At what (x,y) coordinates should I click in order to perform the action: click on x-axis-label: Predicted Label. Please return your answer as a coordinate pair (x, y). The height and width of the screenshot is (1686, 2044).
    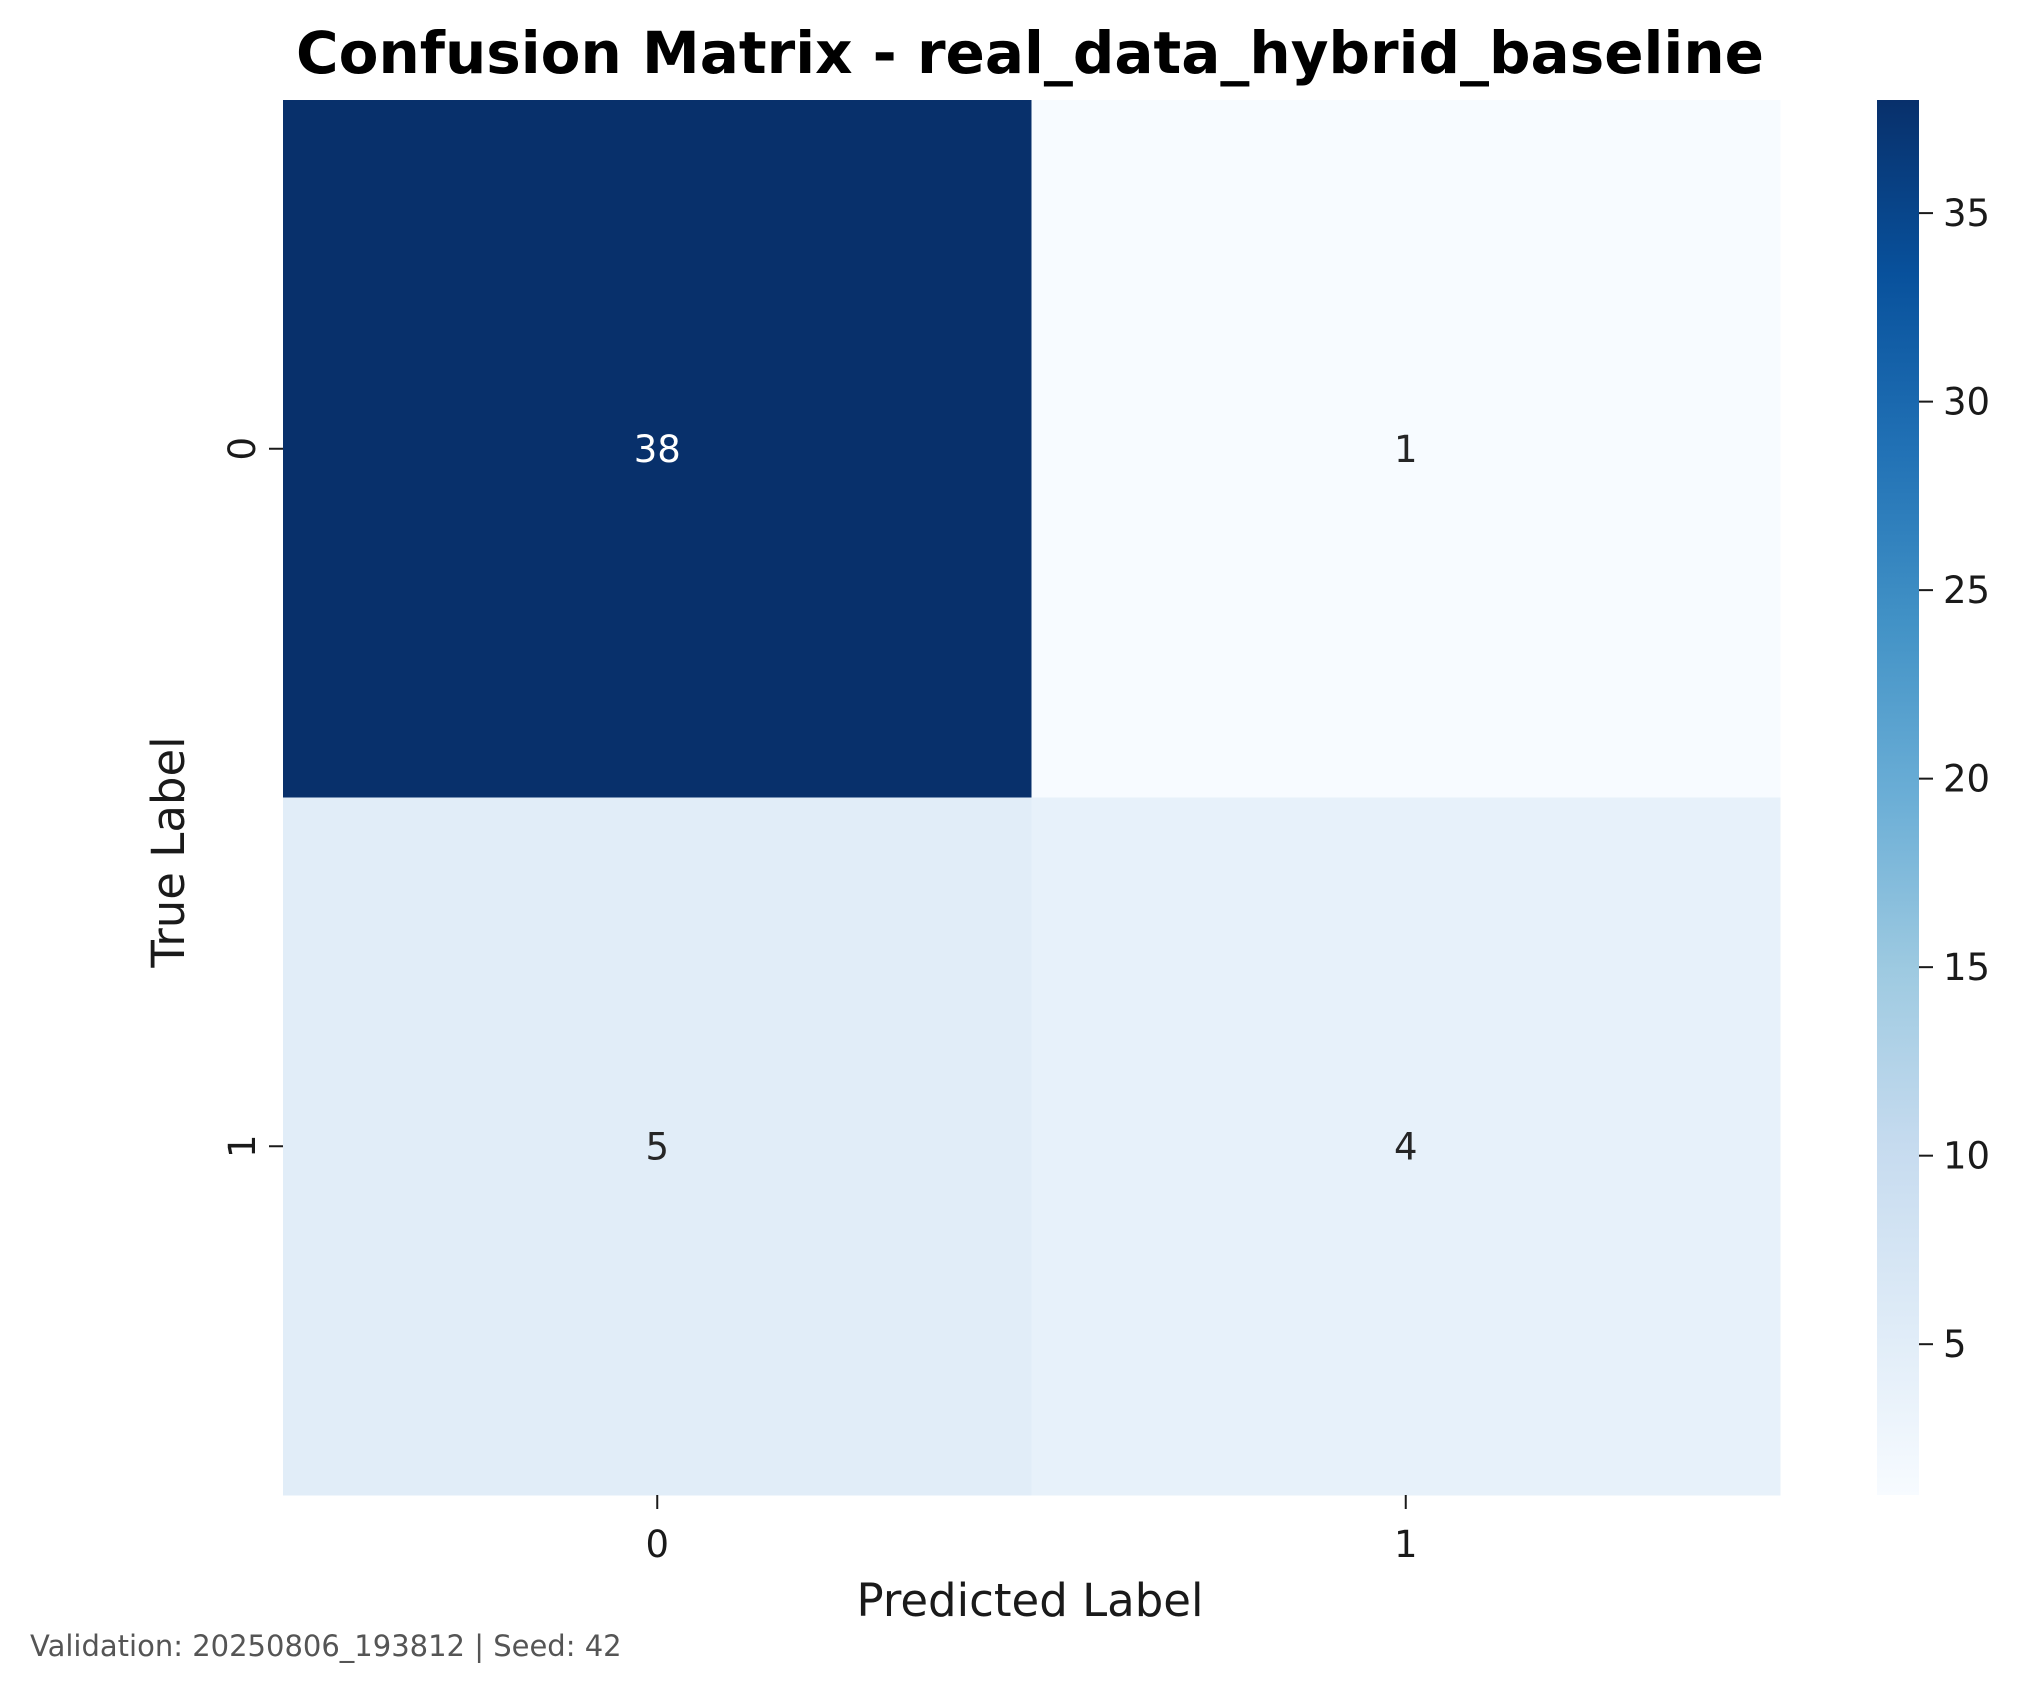
    Looking at the image, I should click on (1030, 1600).